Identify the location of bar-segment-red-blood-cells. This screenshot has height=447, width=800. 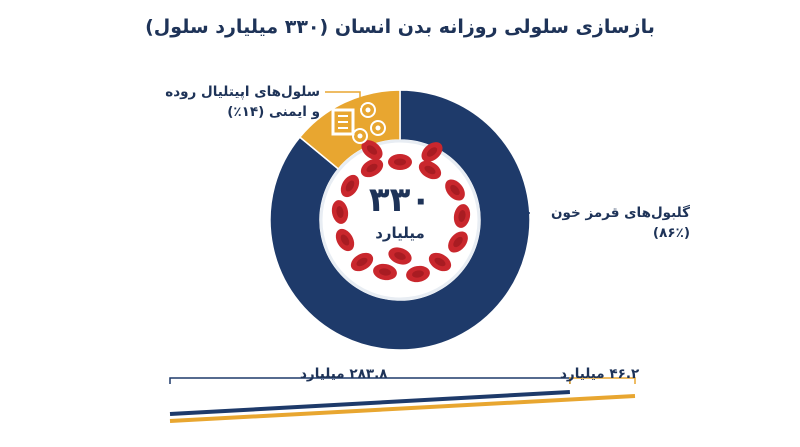
(370, 403).